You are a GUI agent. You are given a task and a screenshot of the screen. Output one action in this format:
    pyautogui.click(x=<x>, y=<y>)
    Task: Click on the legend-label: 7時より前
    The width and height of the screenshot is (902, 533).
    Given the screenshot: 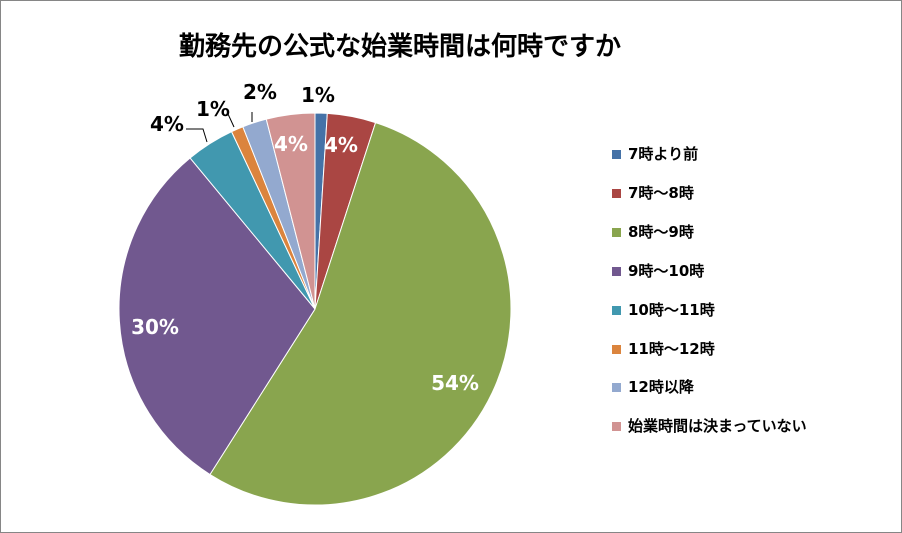 What is the action you would take?
    pyautogui.click(x=663, y=154)
    